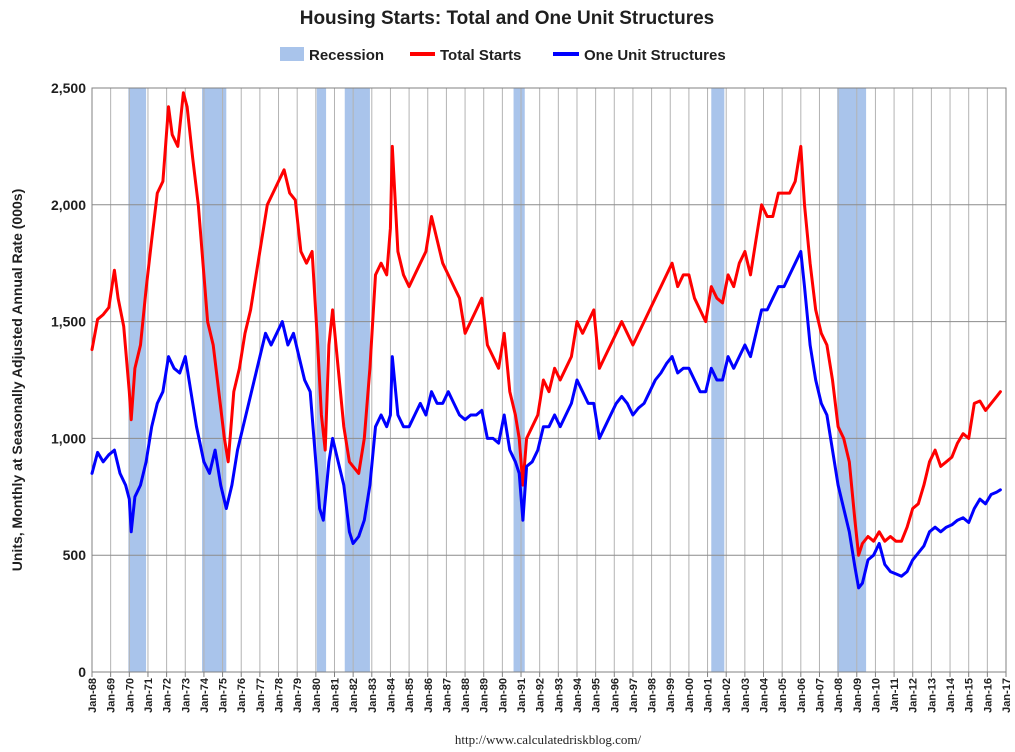  Describe the element at coordinates (261, 695) in the screenshot. I see `x-tick-label-9: Jan-77` at that location.